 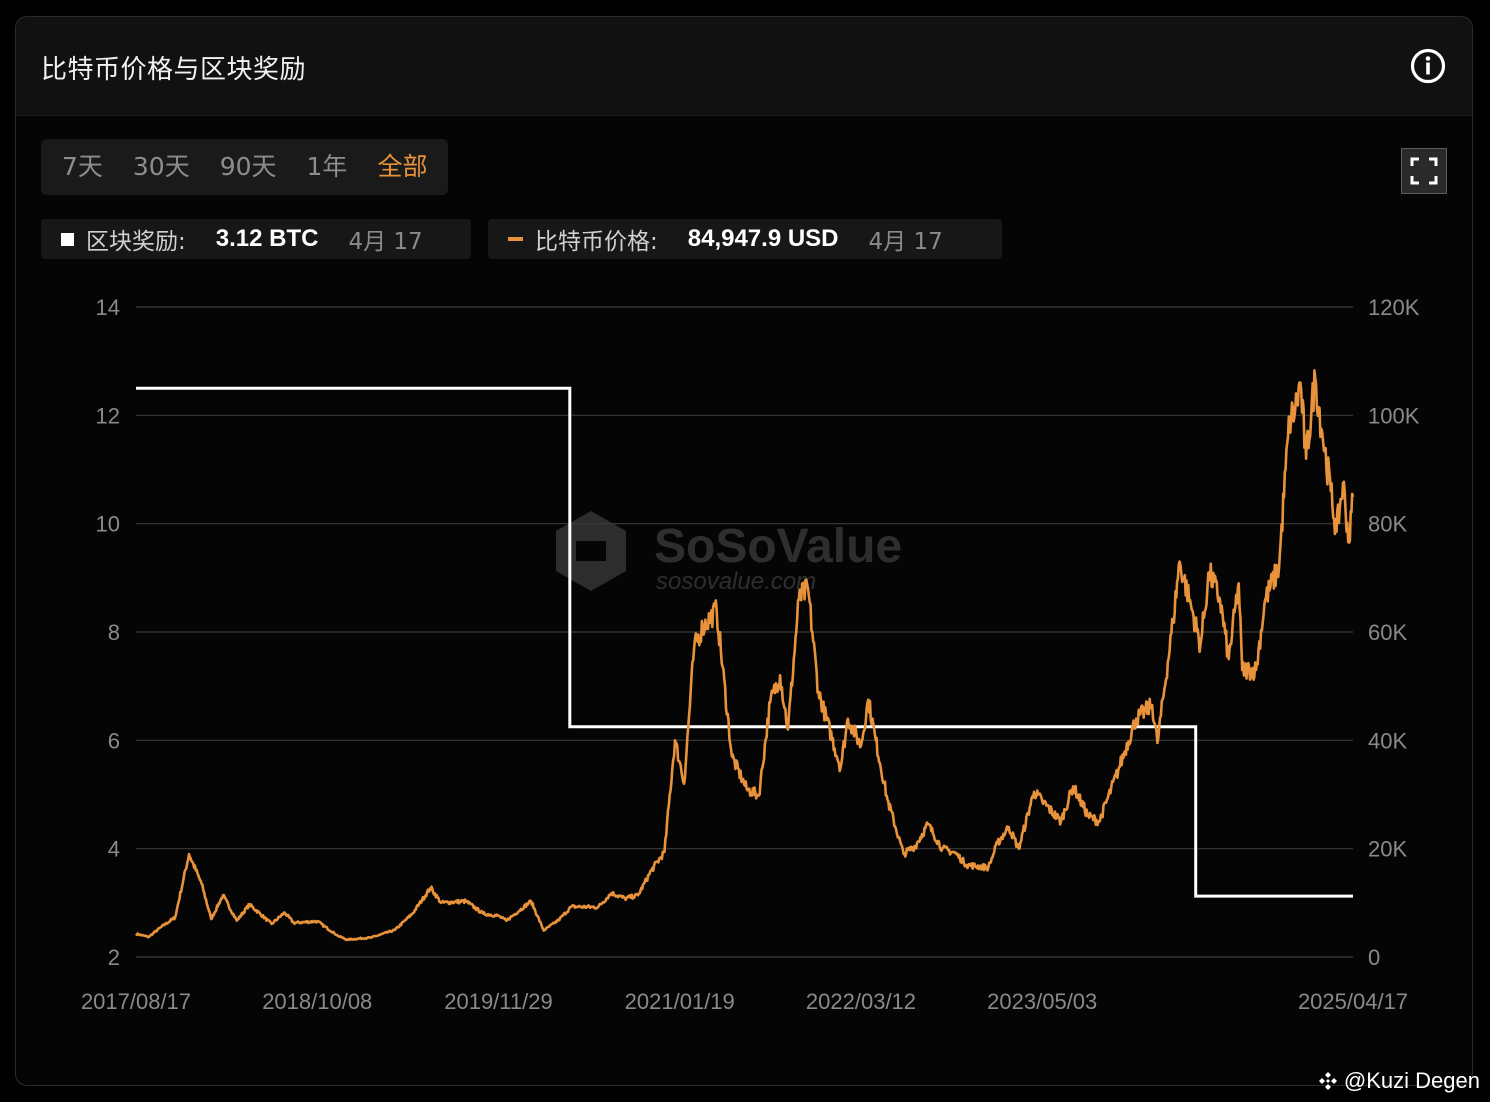 I want to click on legend-btc-price: 比特币价格: 84,947.9 USD 4月 17, so click(x=745, y=239).